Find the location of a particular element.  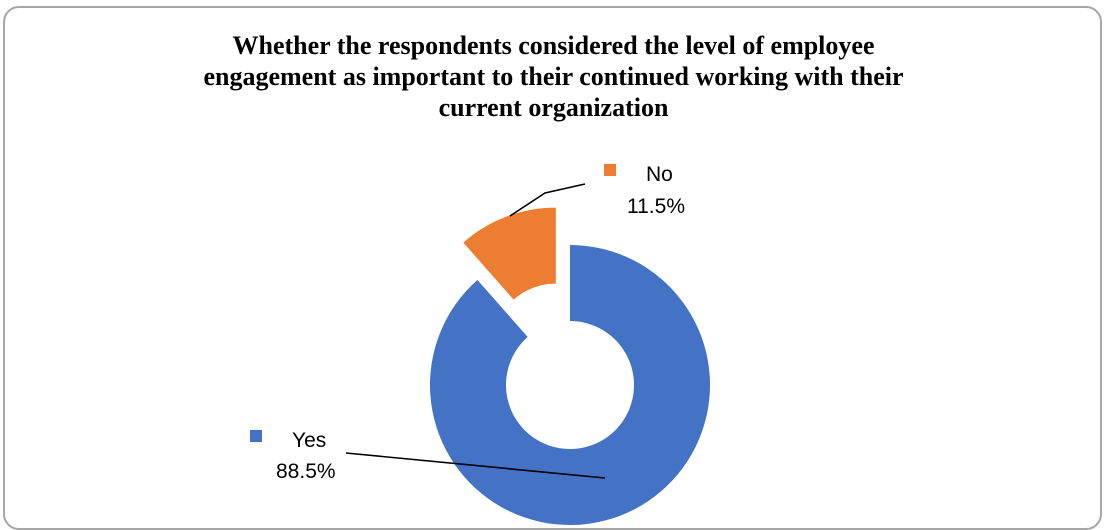

data-label-yes-value: 88.5% is located at coordinates (306, 471).